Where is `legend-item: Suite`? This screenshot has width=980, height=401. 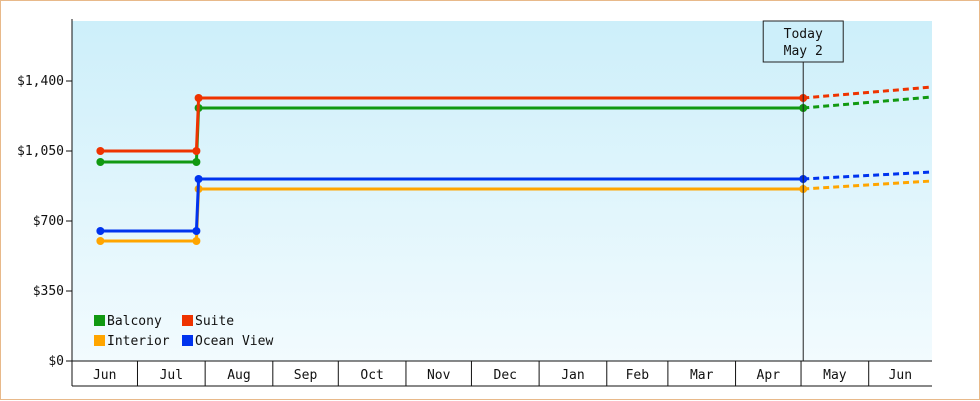 legend-item: Suite is located at coordinates (208, 321).